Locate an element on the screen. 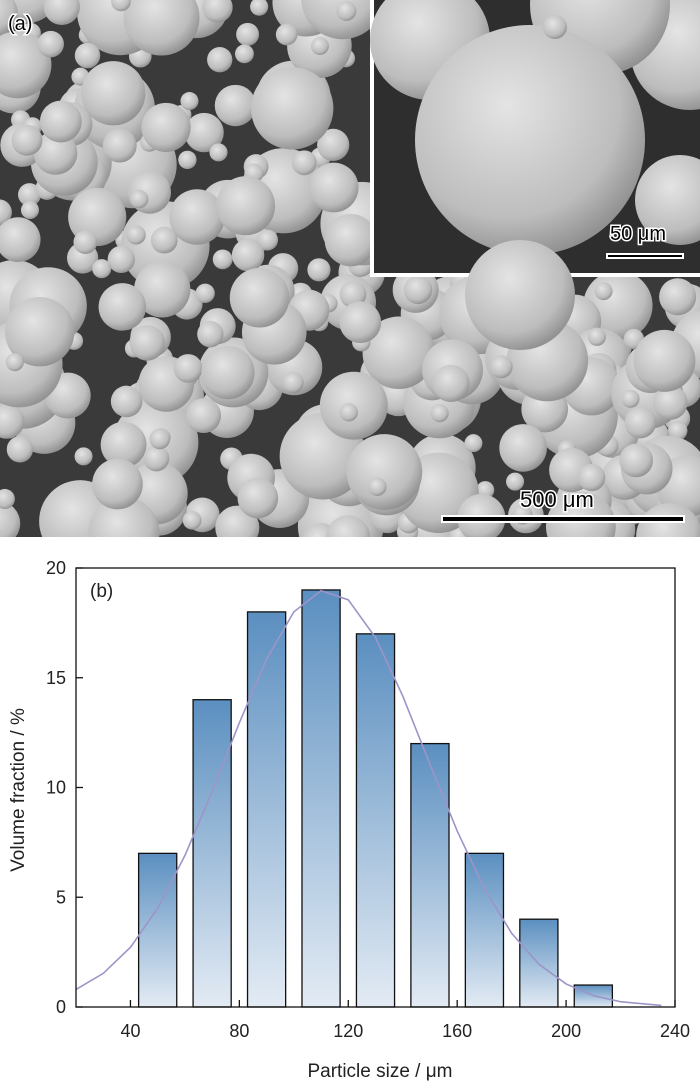  x-tick-label: 200 is located at coordinates (566, 1031).